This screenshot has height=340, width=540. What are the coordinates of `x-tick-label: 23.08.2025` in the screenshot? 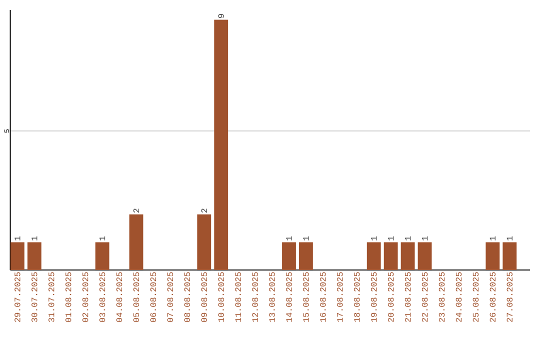 It's located at (441, 297).